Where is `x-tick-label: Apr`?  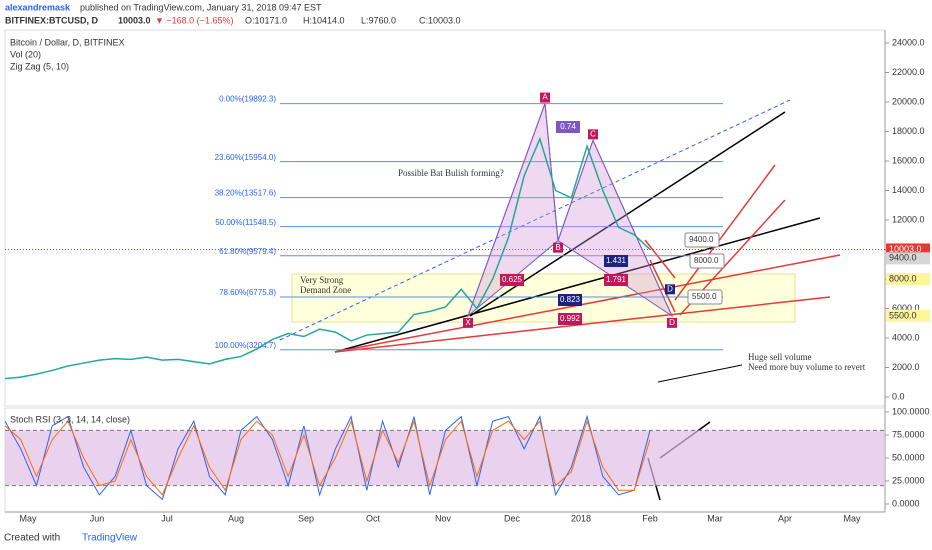 x-tick-label: Apr is located at coordinates (785, 518).